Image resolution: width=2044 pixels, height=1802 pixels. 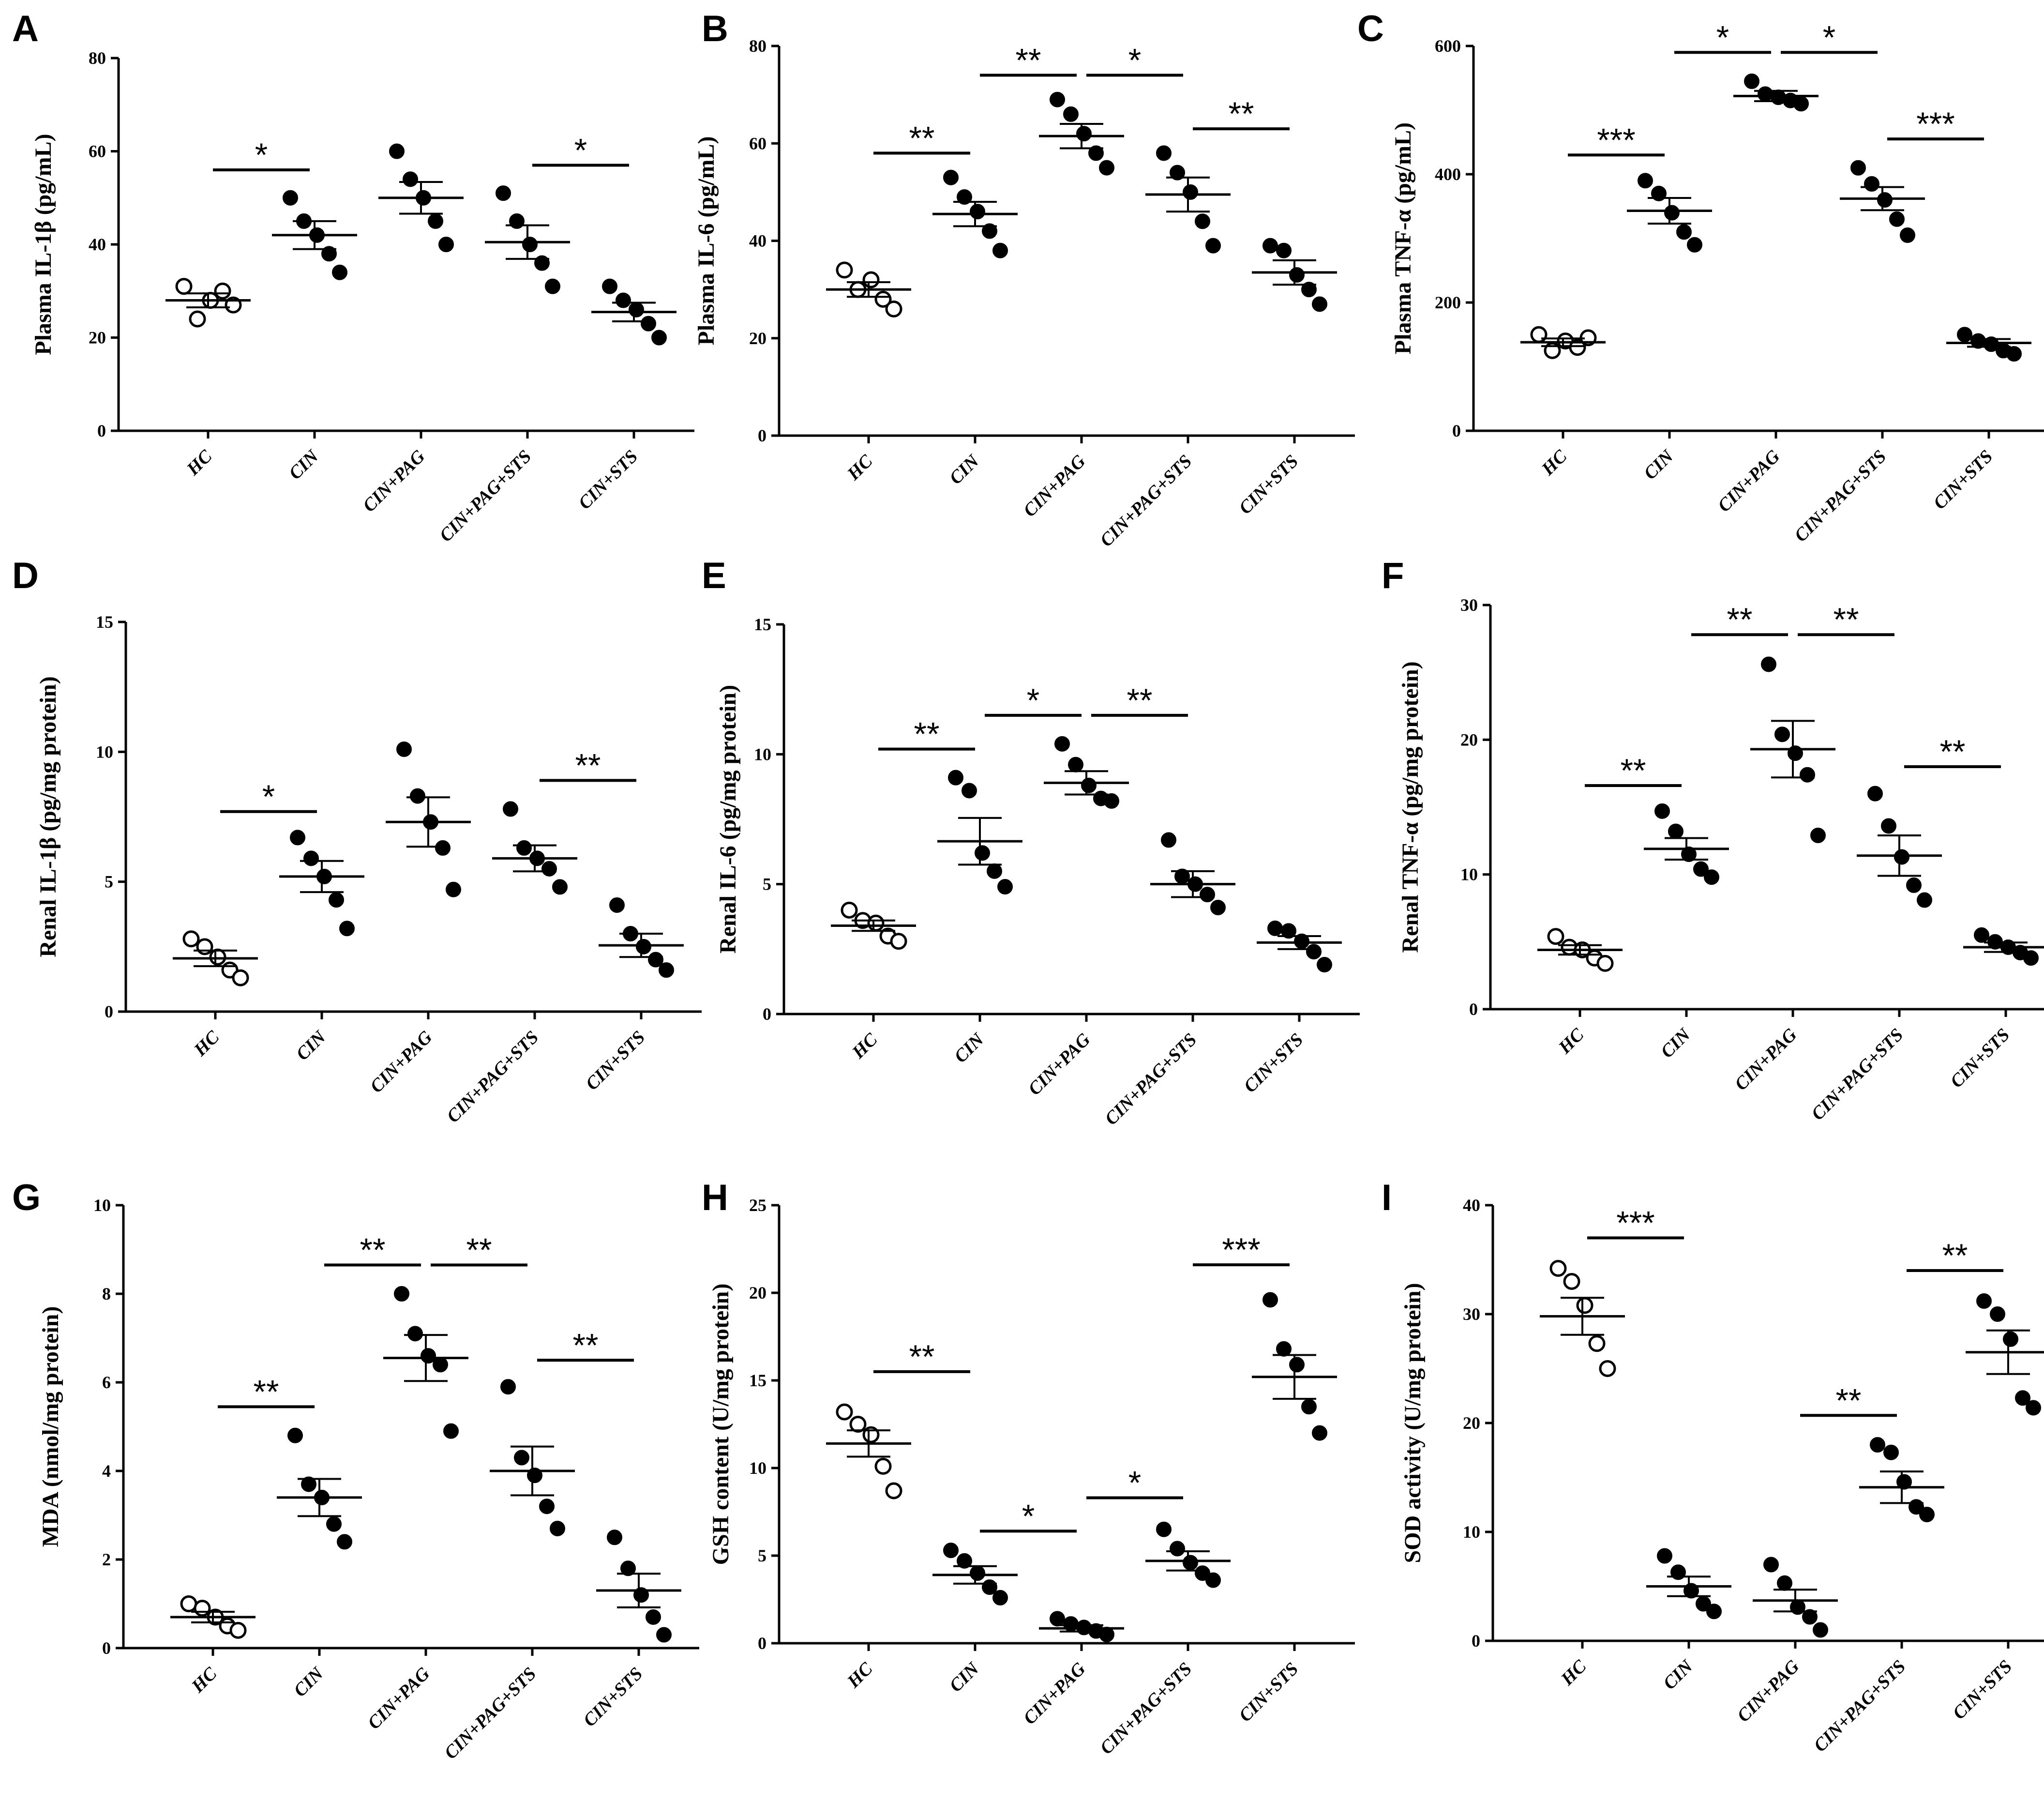 I want to click on panel-letter: F, so click(x=1393, y=575).